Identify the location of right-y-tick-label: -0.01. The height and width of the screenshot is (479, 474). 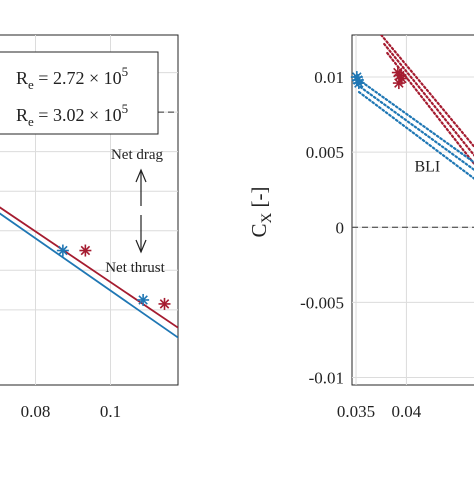
(326, 377).